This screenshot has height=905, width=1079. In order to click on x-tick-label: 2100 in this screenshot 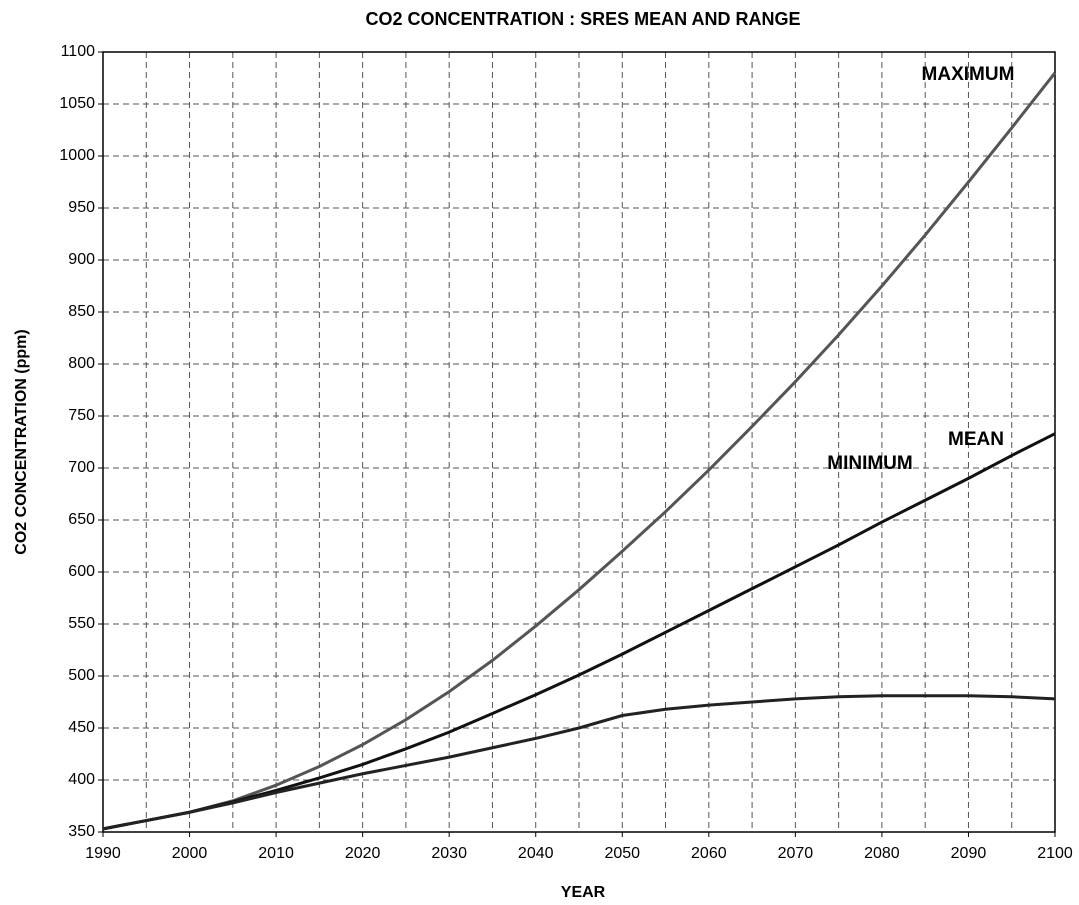, I will do `click(1055, 853)`.